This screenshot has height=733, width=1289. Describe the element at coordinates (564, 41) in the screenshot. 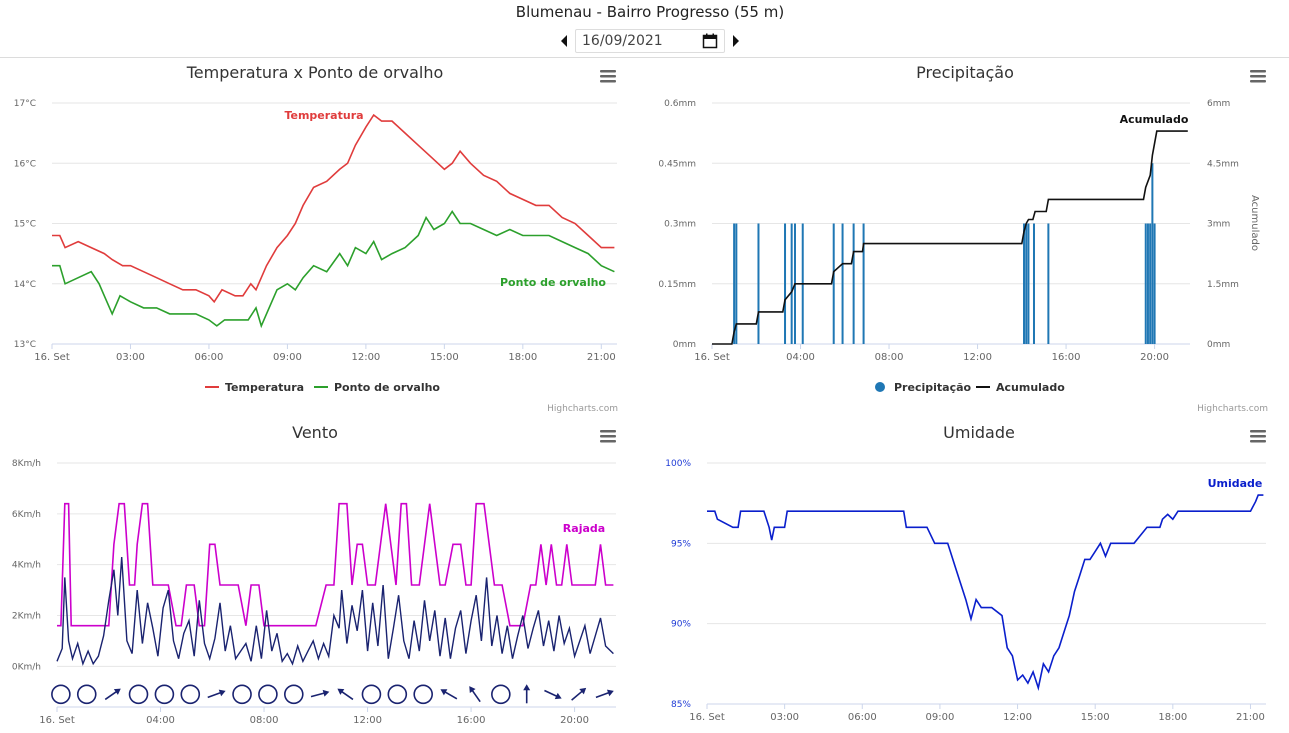

I see `previous-day-button` at that location.